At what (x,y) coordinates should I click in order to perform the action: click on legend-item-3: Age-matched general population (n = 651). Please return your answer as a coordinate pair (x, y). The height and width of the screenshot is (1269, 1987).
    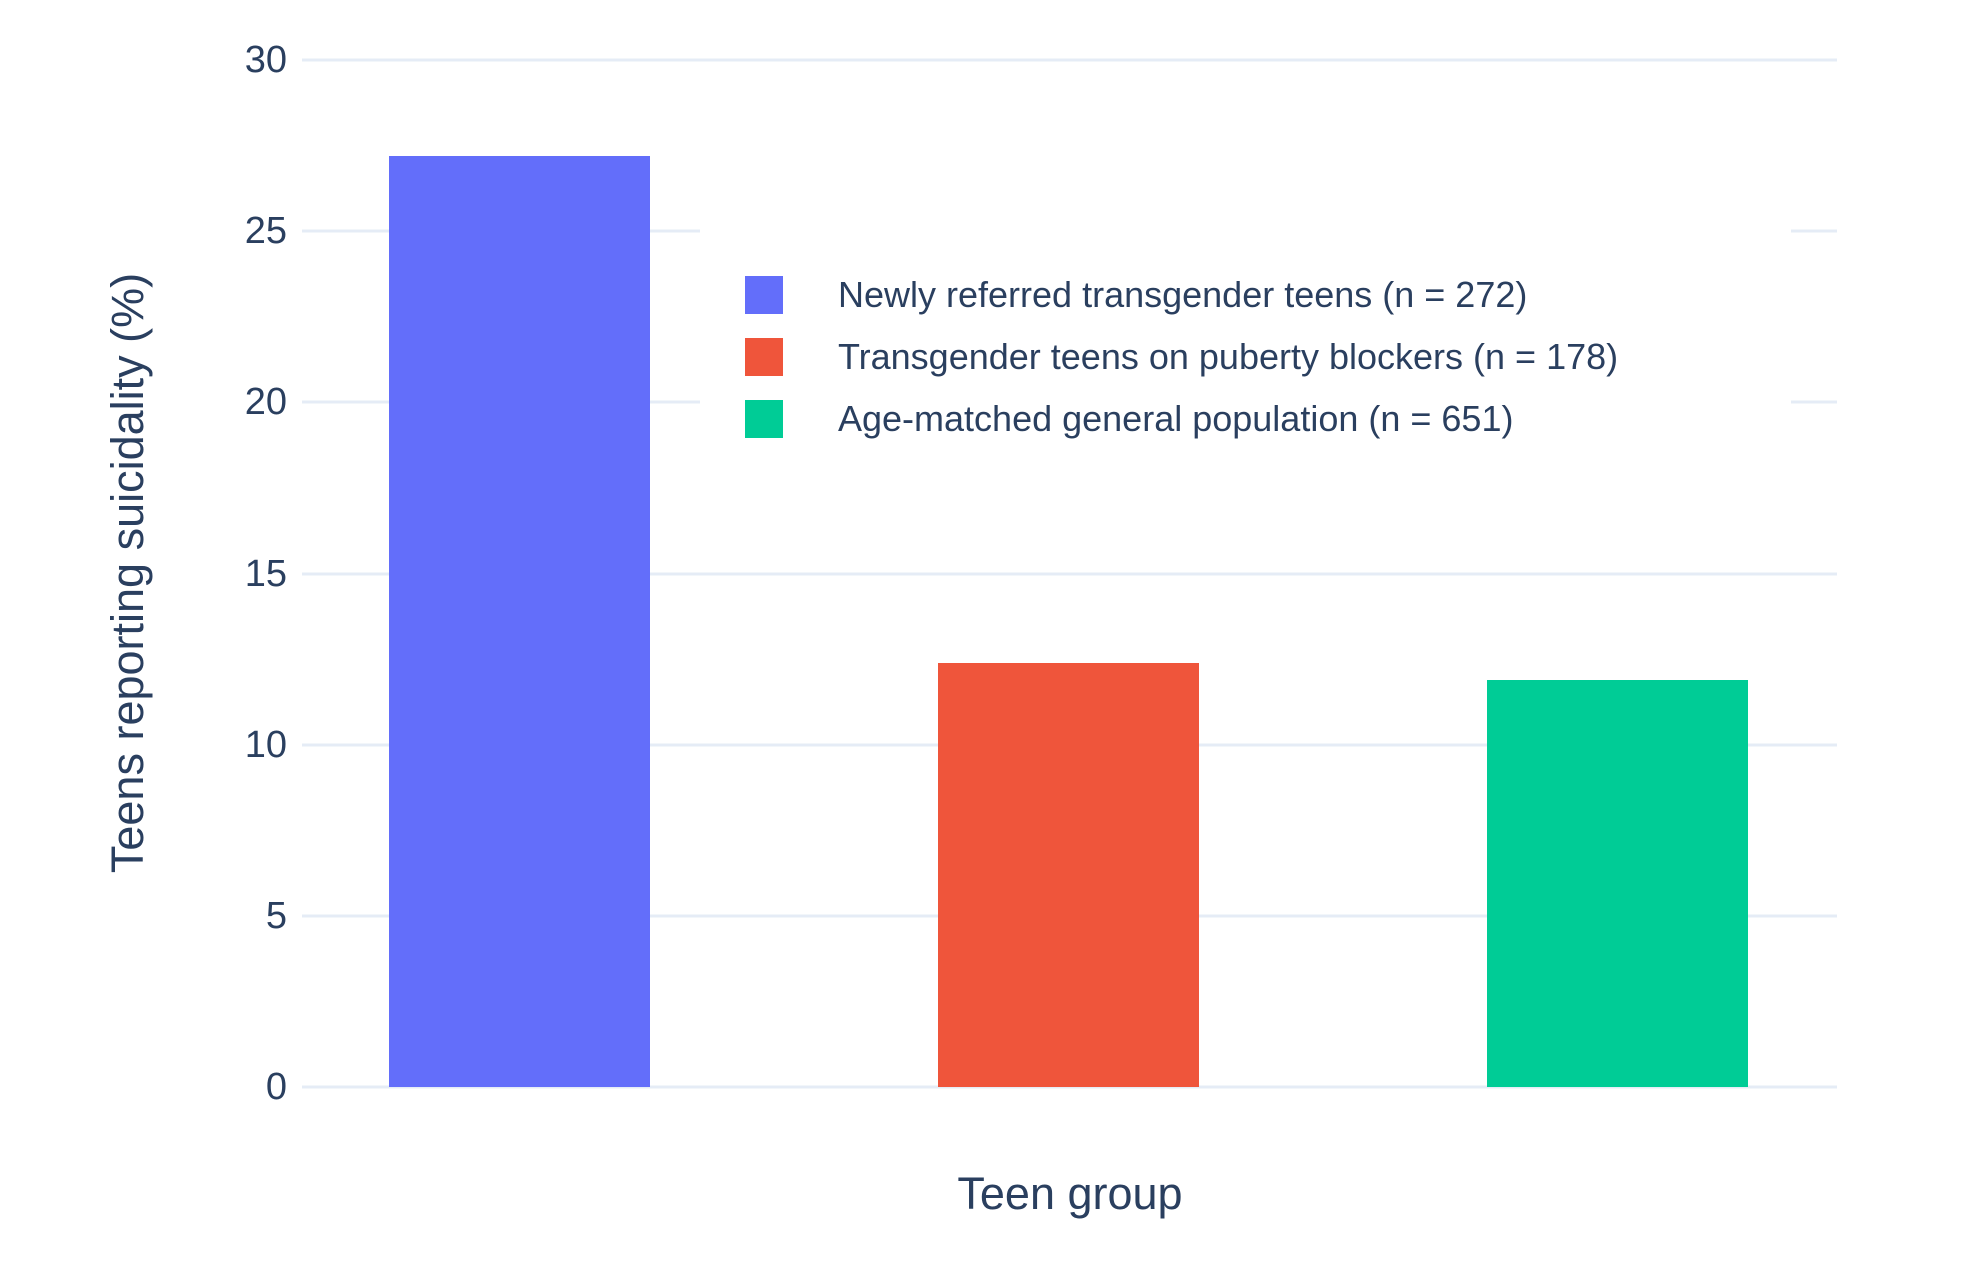
    Looking at the image, I should click on (1268, 419).